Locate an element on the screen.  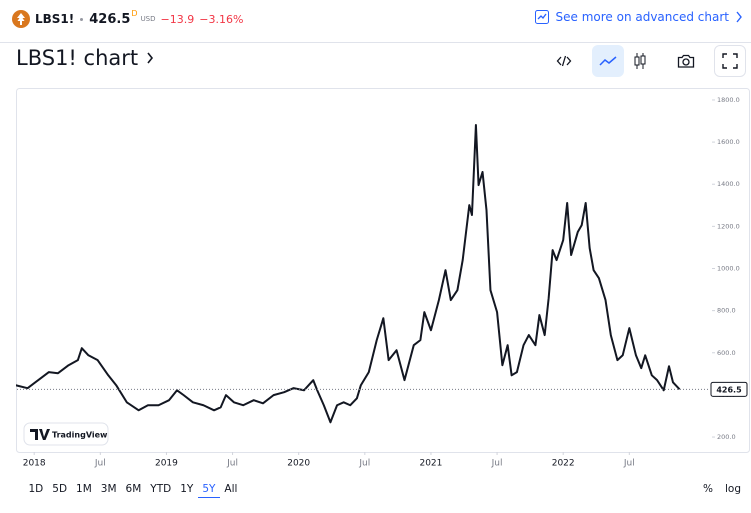
candle-style-button is located at coordinates (640, 61).